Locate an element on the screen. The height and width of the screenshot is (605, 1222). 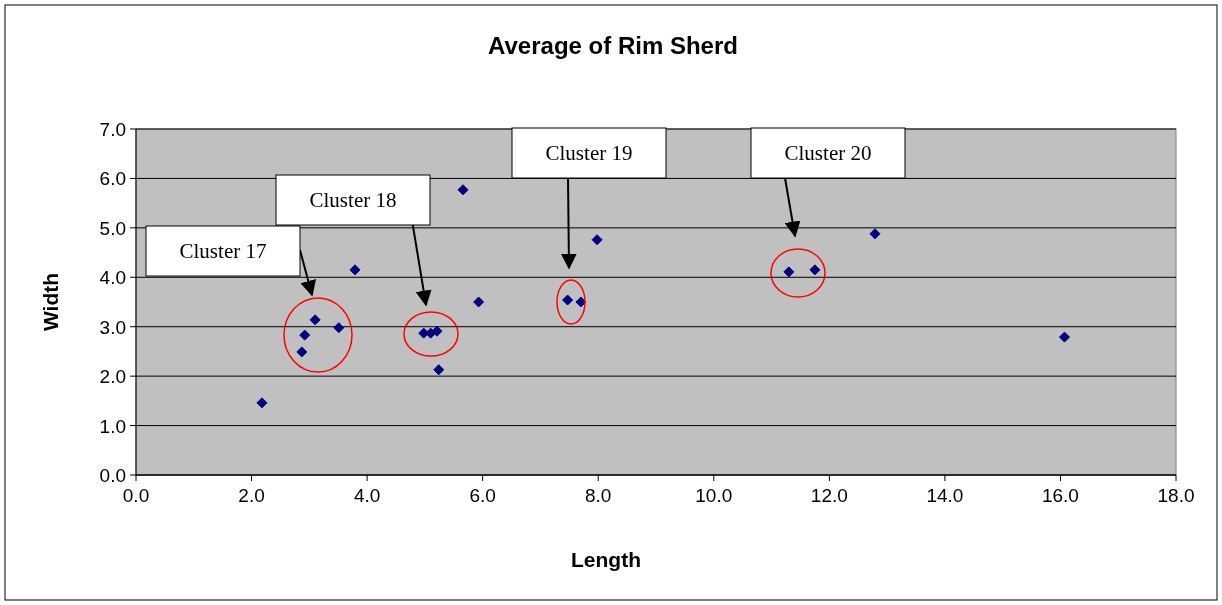
y-tick-label: 4.0 is located at coordinates (112, 278).